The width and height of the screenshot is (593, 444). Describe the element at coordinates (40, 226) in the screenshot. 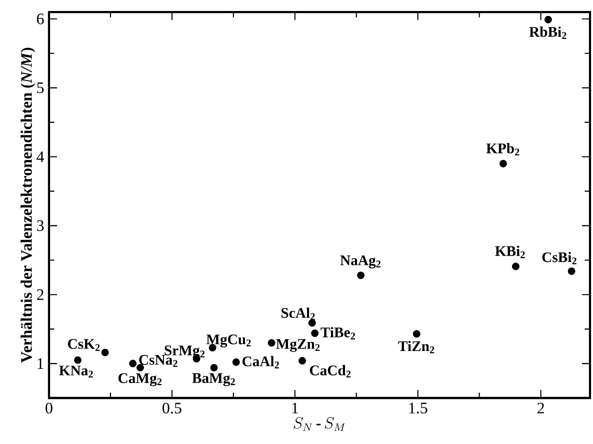

I see `y-tick-label: 3` at that location.